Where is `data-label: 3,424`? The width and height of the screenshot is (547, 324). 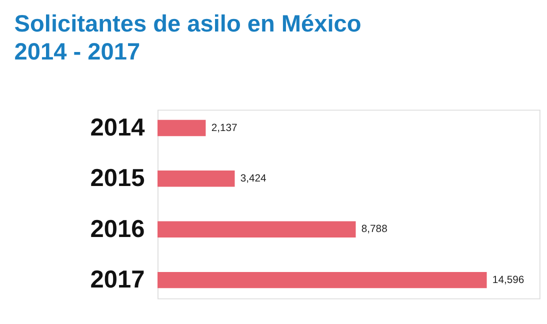
data-label: 3,424 is located at coordinates (253, 178).